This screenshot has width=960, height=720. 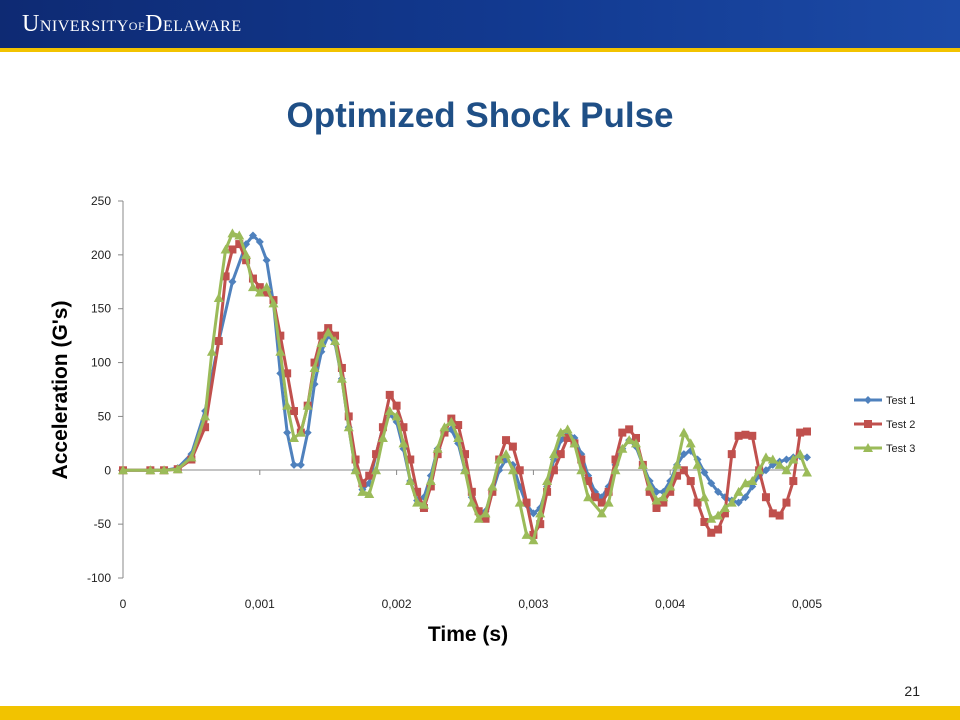 I want to click on x-tick-label: 0,003, so click(x=533, y=604).